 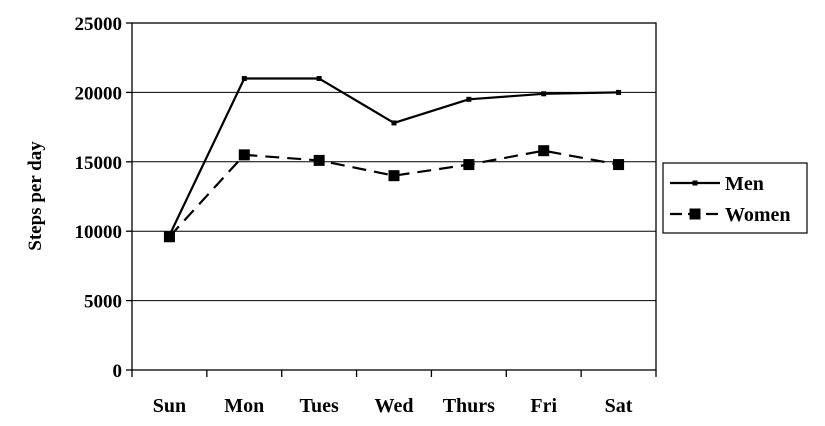 I want to click on legend-women-marker, so click(x=695, y=214).